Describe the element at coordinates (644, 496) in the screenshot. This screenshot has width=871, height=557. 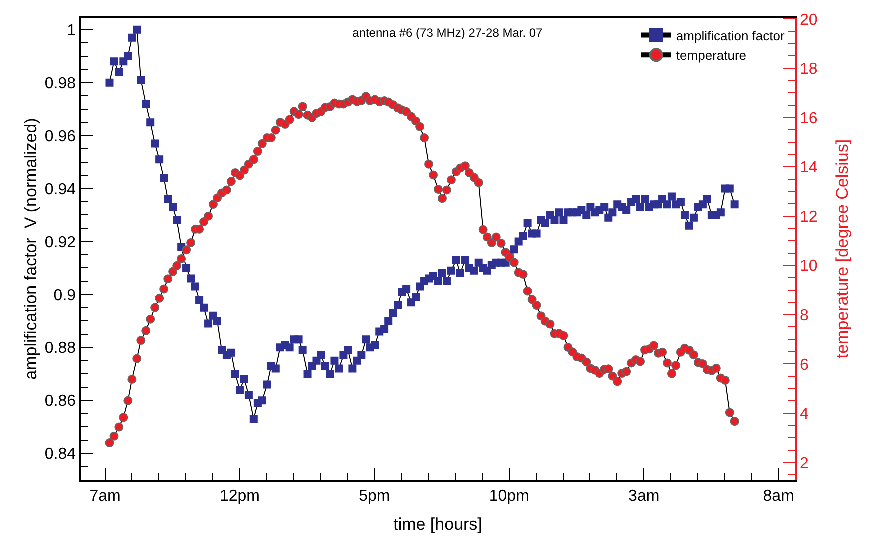
I see `x-tick-label: 3am` at that location.